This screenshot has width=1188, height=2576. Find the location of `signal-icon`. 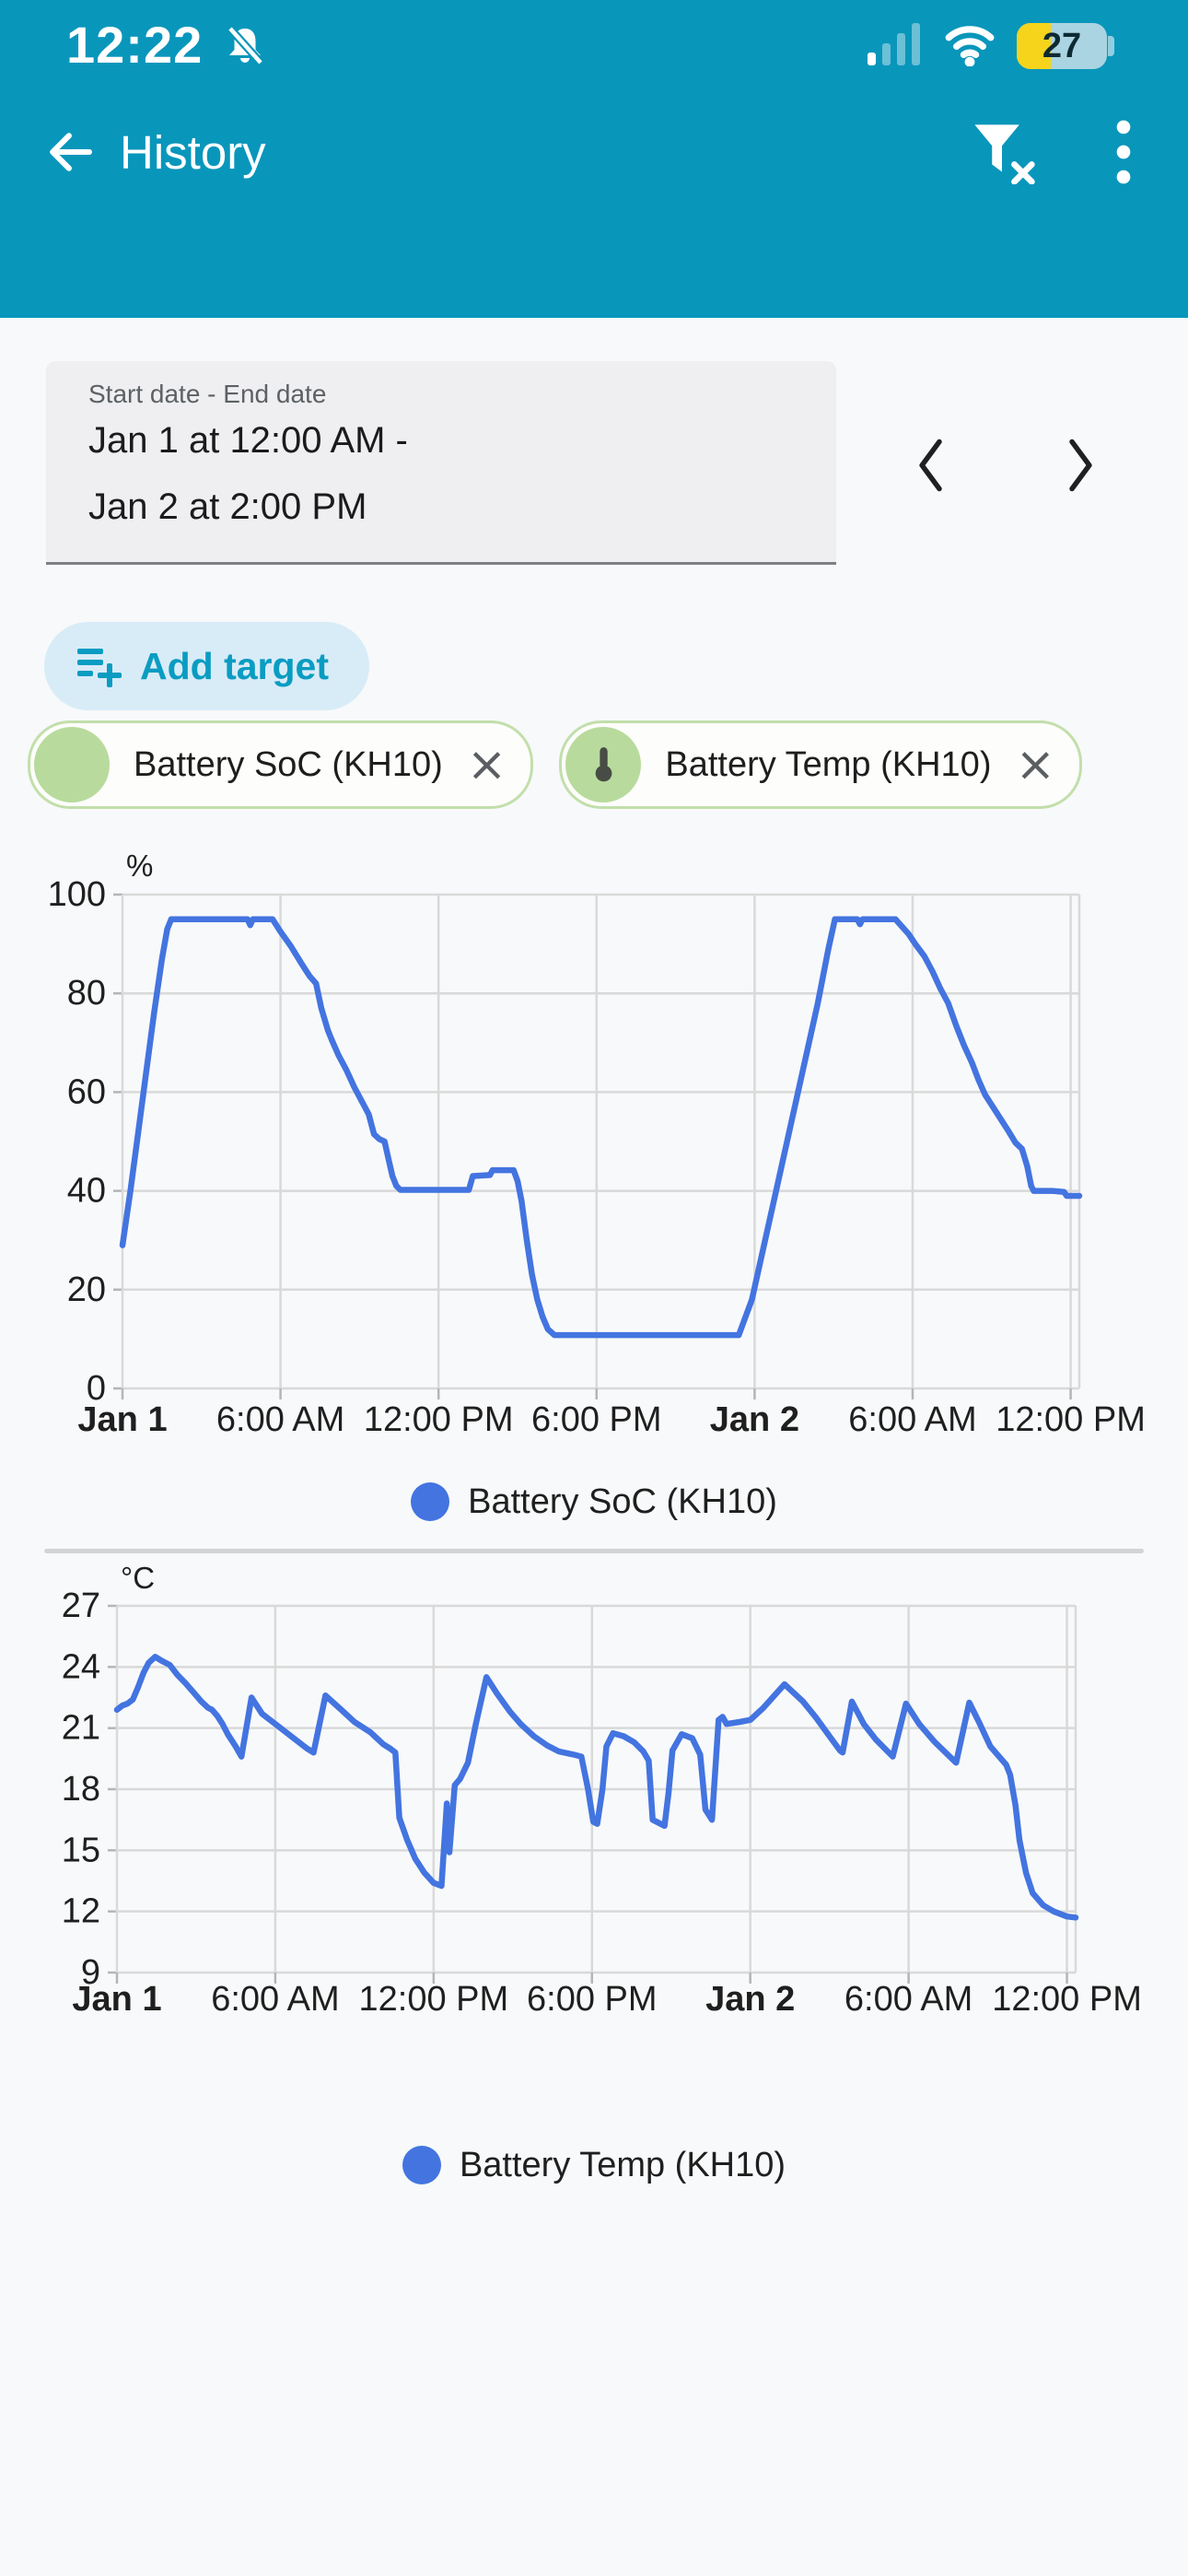

signal-icon is located at coordinates (894, 46).